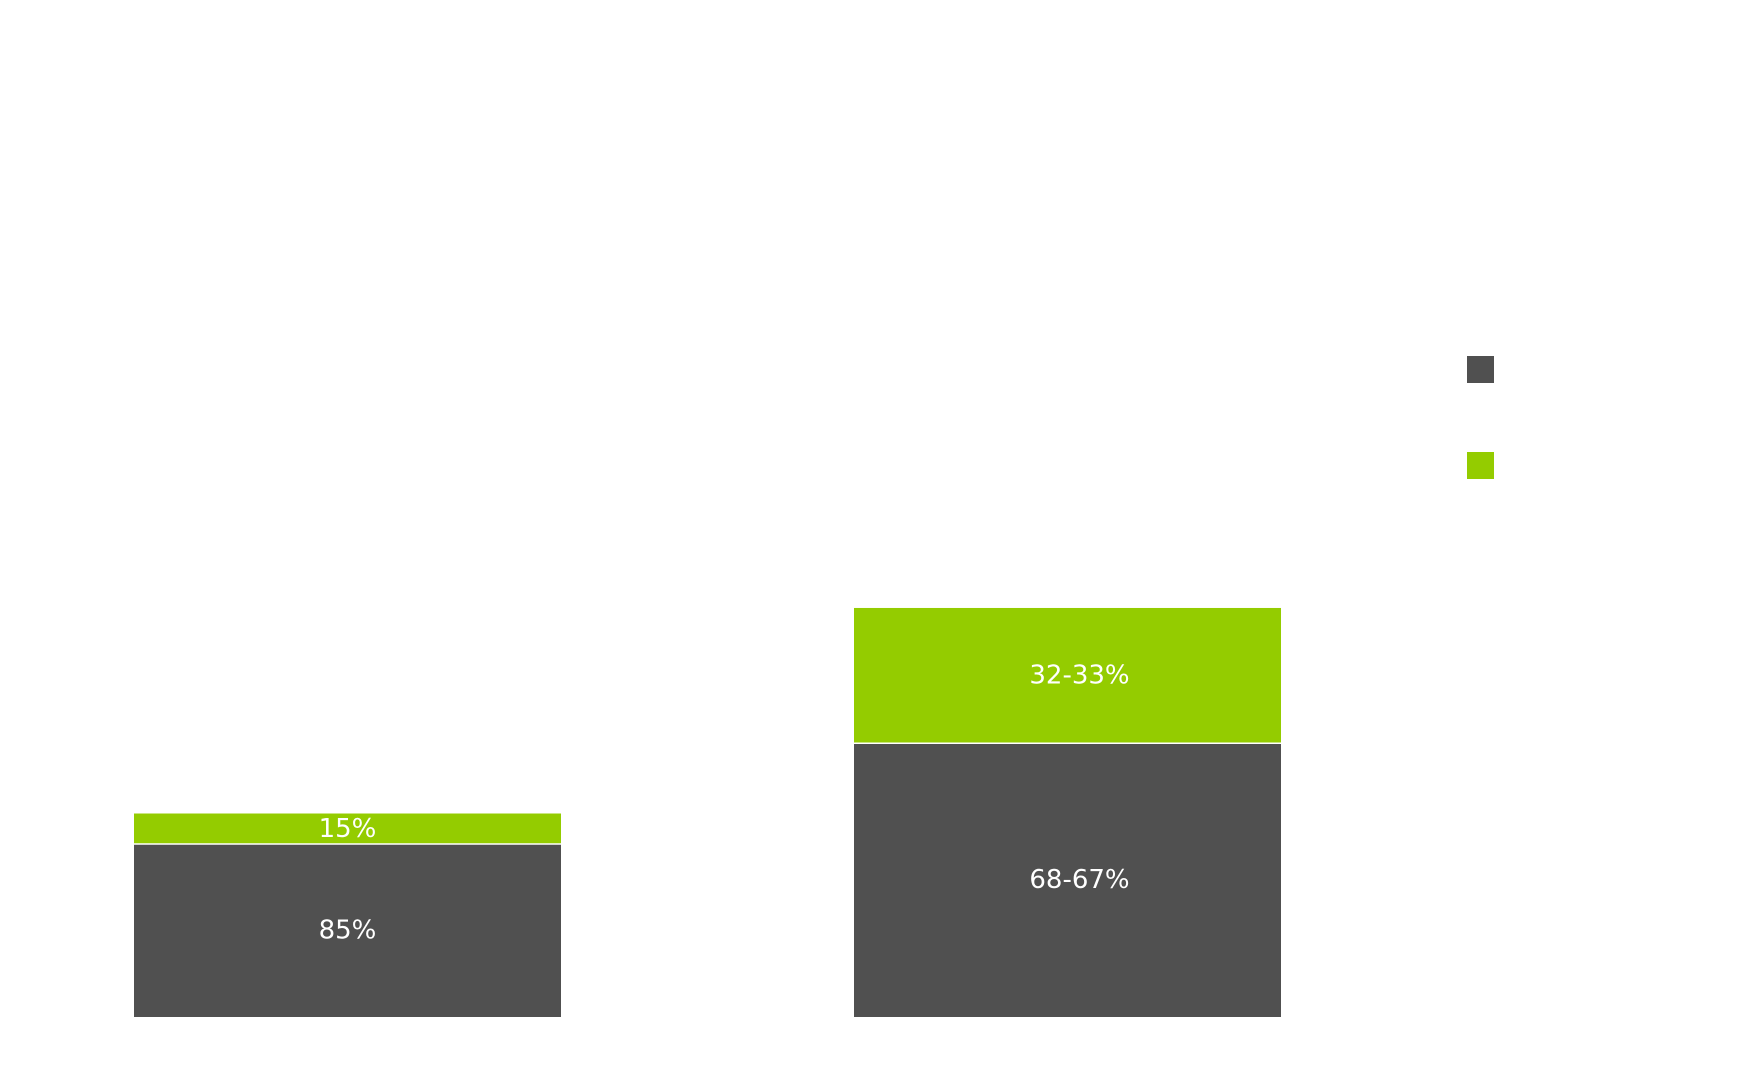 The height and width of the screenshot is (1078, 1746). What do you see at coordinates (724, 803) in the screenshot?
I see `segment-labels-group: 85% 15% 68-67% 32-33%` at bounding box center [724, 803].